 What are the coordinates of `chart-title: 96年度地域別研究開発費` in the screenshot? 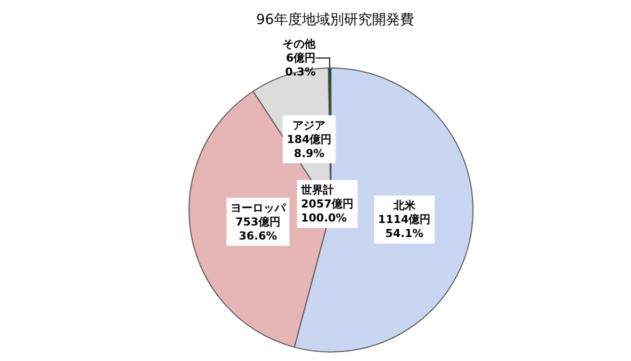 It's located at (335, 20).